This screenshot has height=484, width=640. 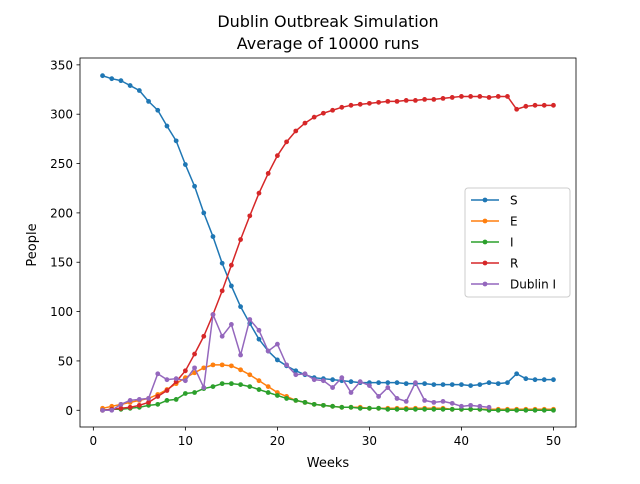 I want to click on x-tick-label: 30, so click(x=369, y=441).